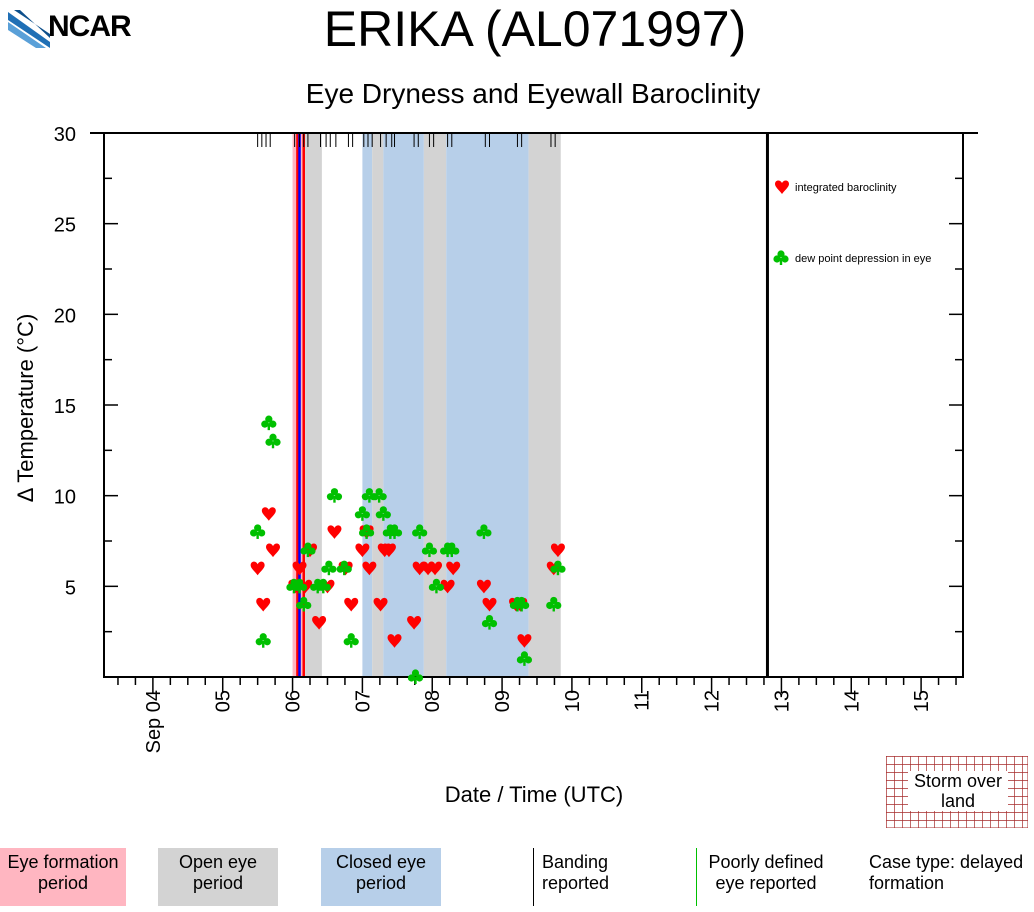  What do you see at coordinates (781, 257) in the screenshot?
I see `dewpoint-legend-marker` at bounding box center [781, 257].